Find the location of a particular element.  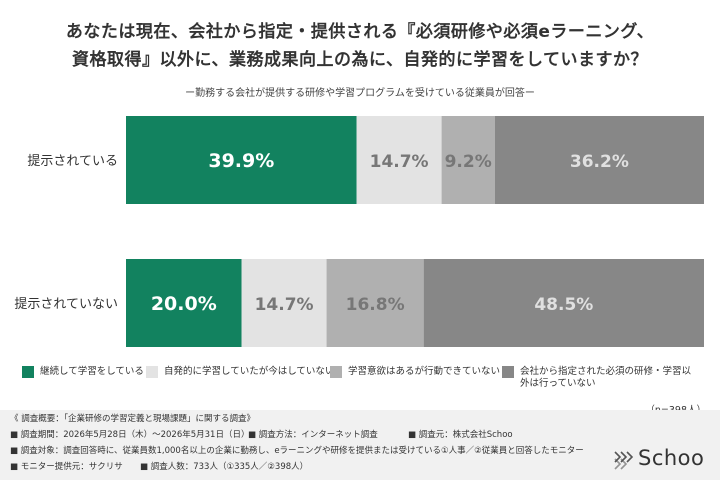

data-label-motivated-1: 16.8% is located at coordinates (375, 305).